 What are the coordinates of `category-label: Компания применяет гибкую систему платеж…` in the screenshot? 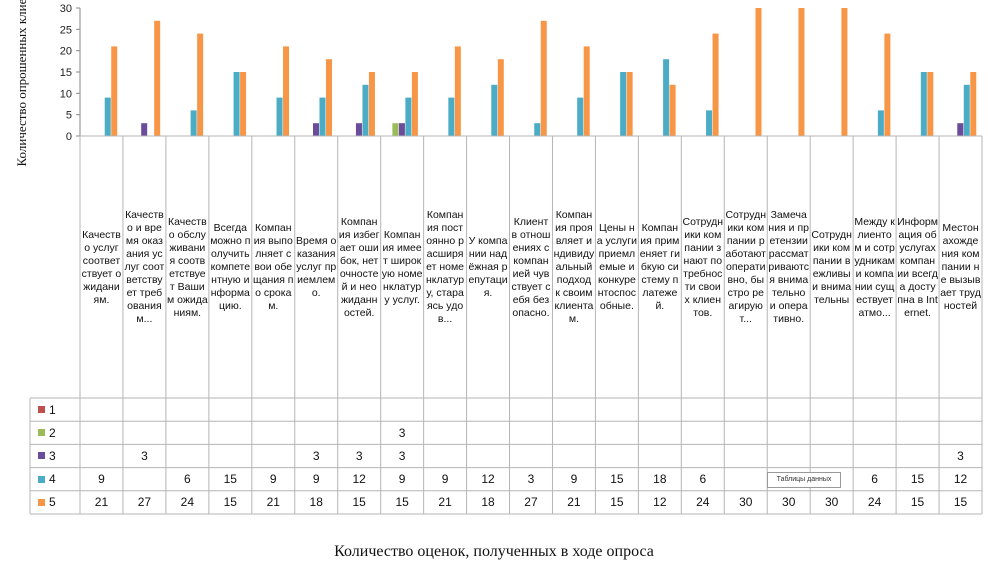 It's located at (659, 267).